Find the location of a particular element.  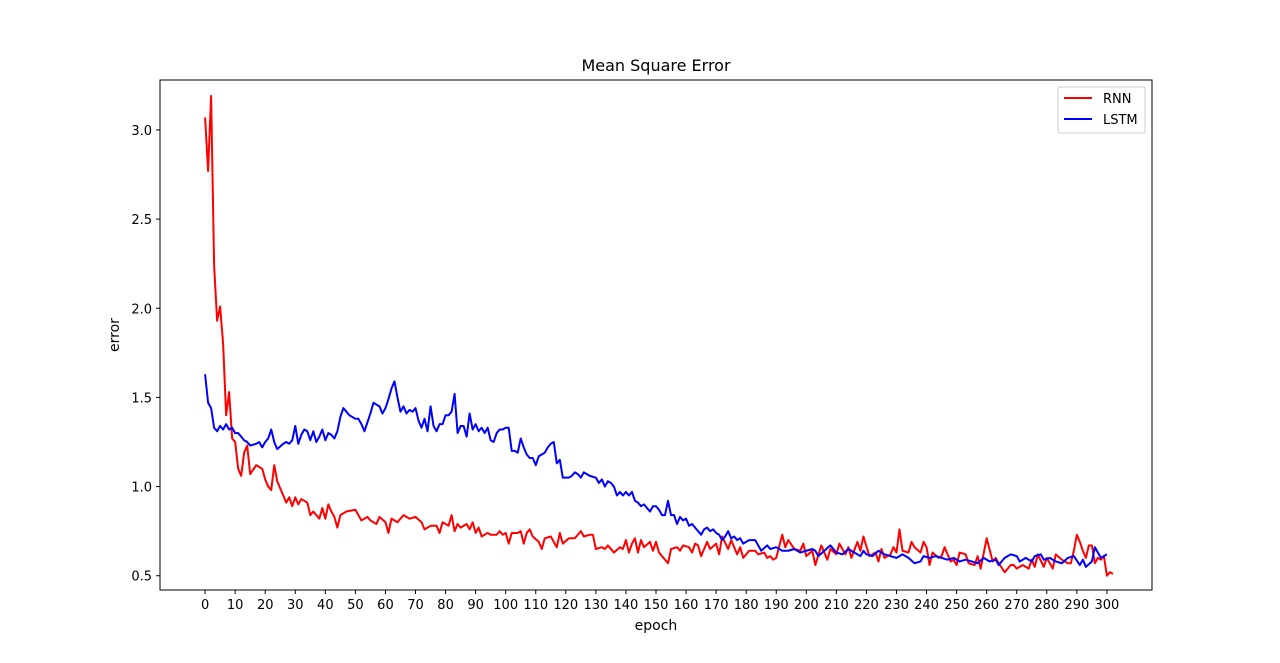

x-tick-label: 40 is located at coordinates (325, 605).